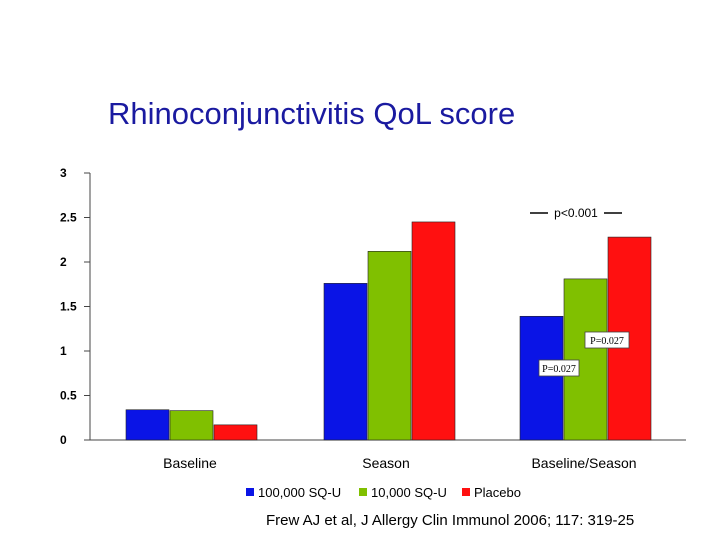 This screenshot has width=720, height=540. I want to click on bar-placebo-baseline, so click(235, 432).